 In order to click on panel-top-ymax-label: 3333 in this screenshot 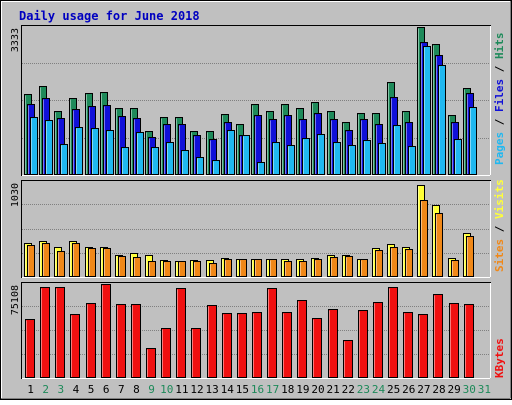, I will do `click(15, 40)`.